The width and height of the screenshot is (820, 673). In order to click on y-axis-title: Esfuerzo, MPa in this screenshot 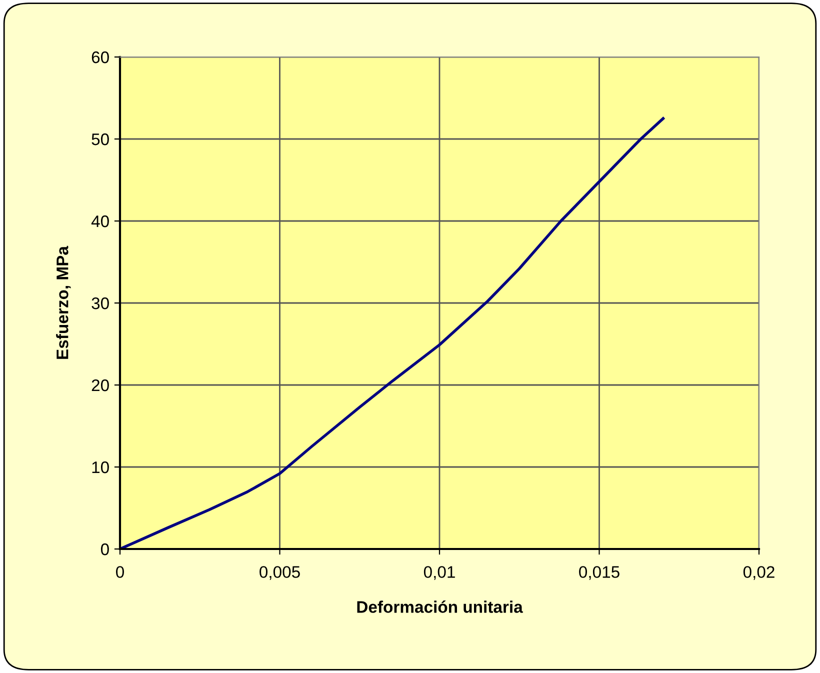, I will do `click(63, 302)`.